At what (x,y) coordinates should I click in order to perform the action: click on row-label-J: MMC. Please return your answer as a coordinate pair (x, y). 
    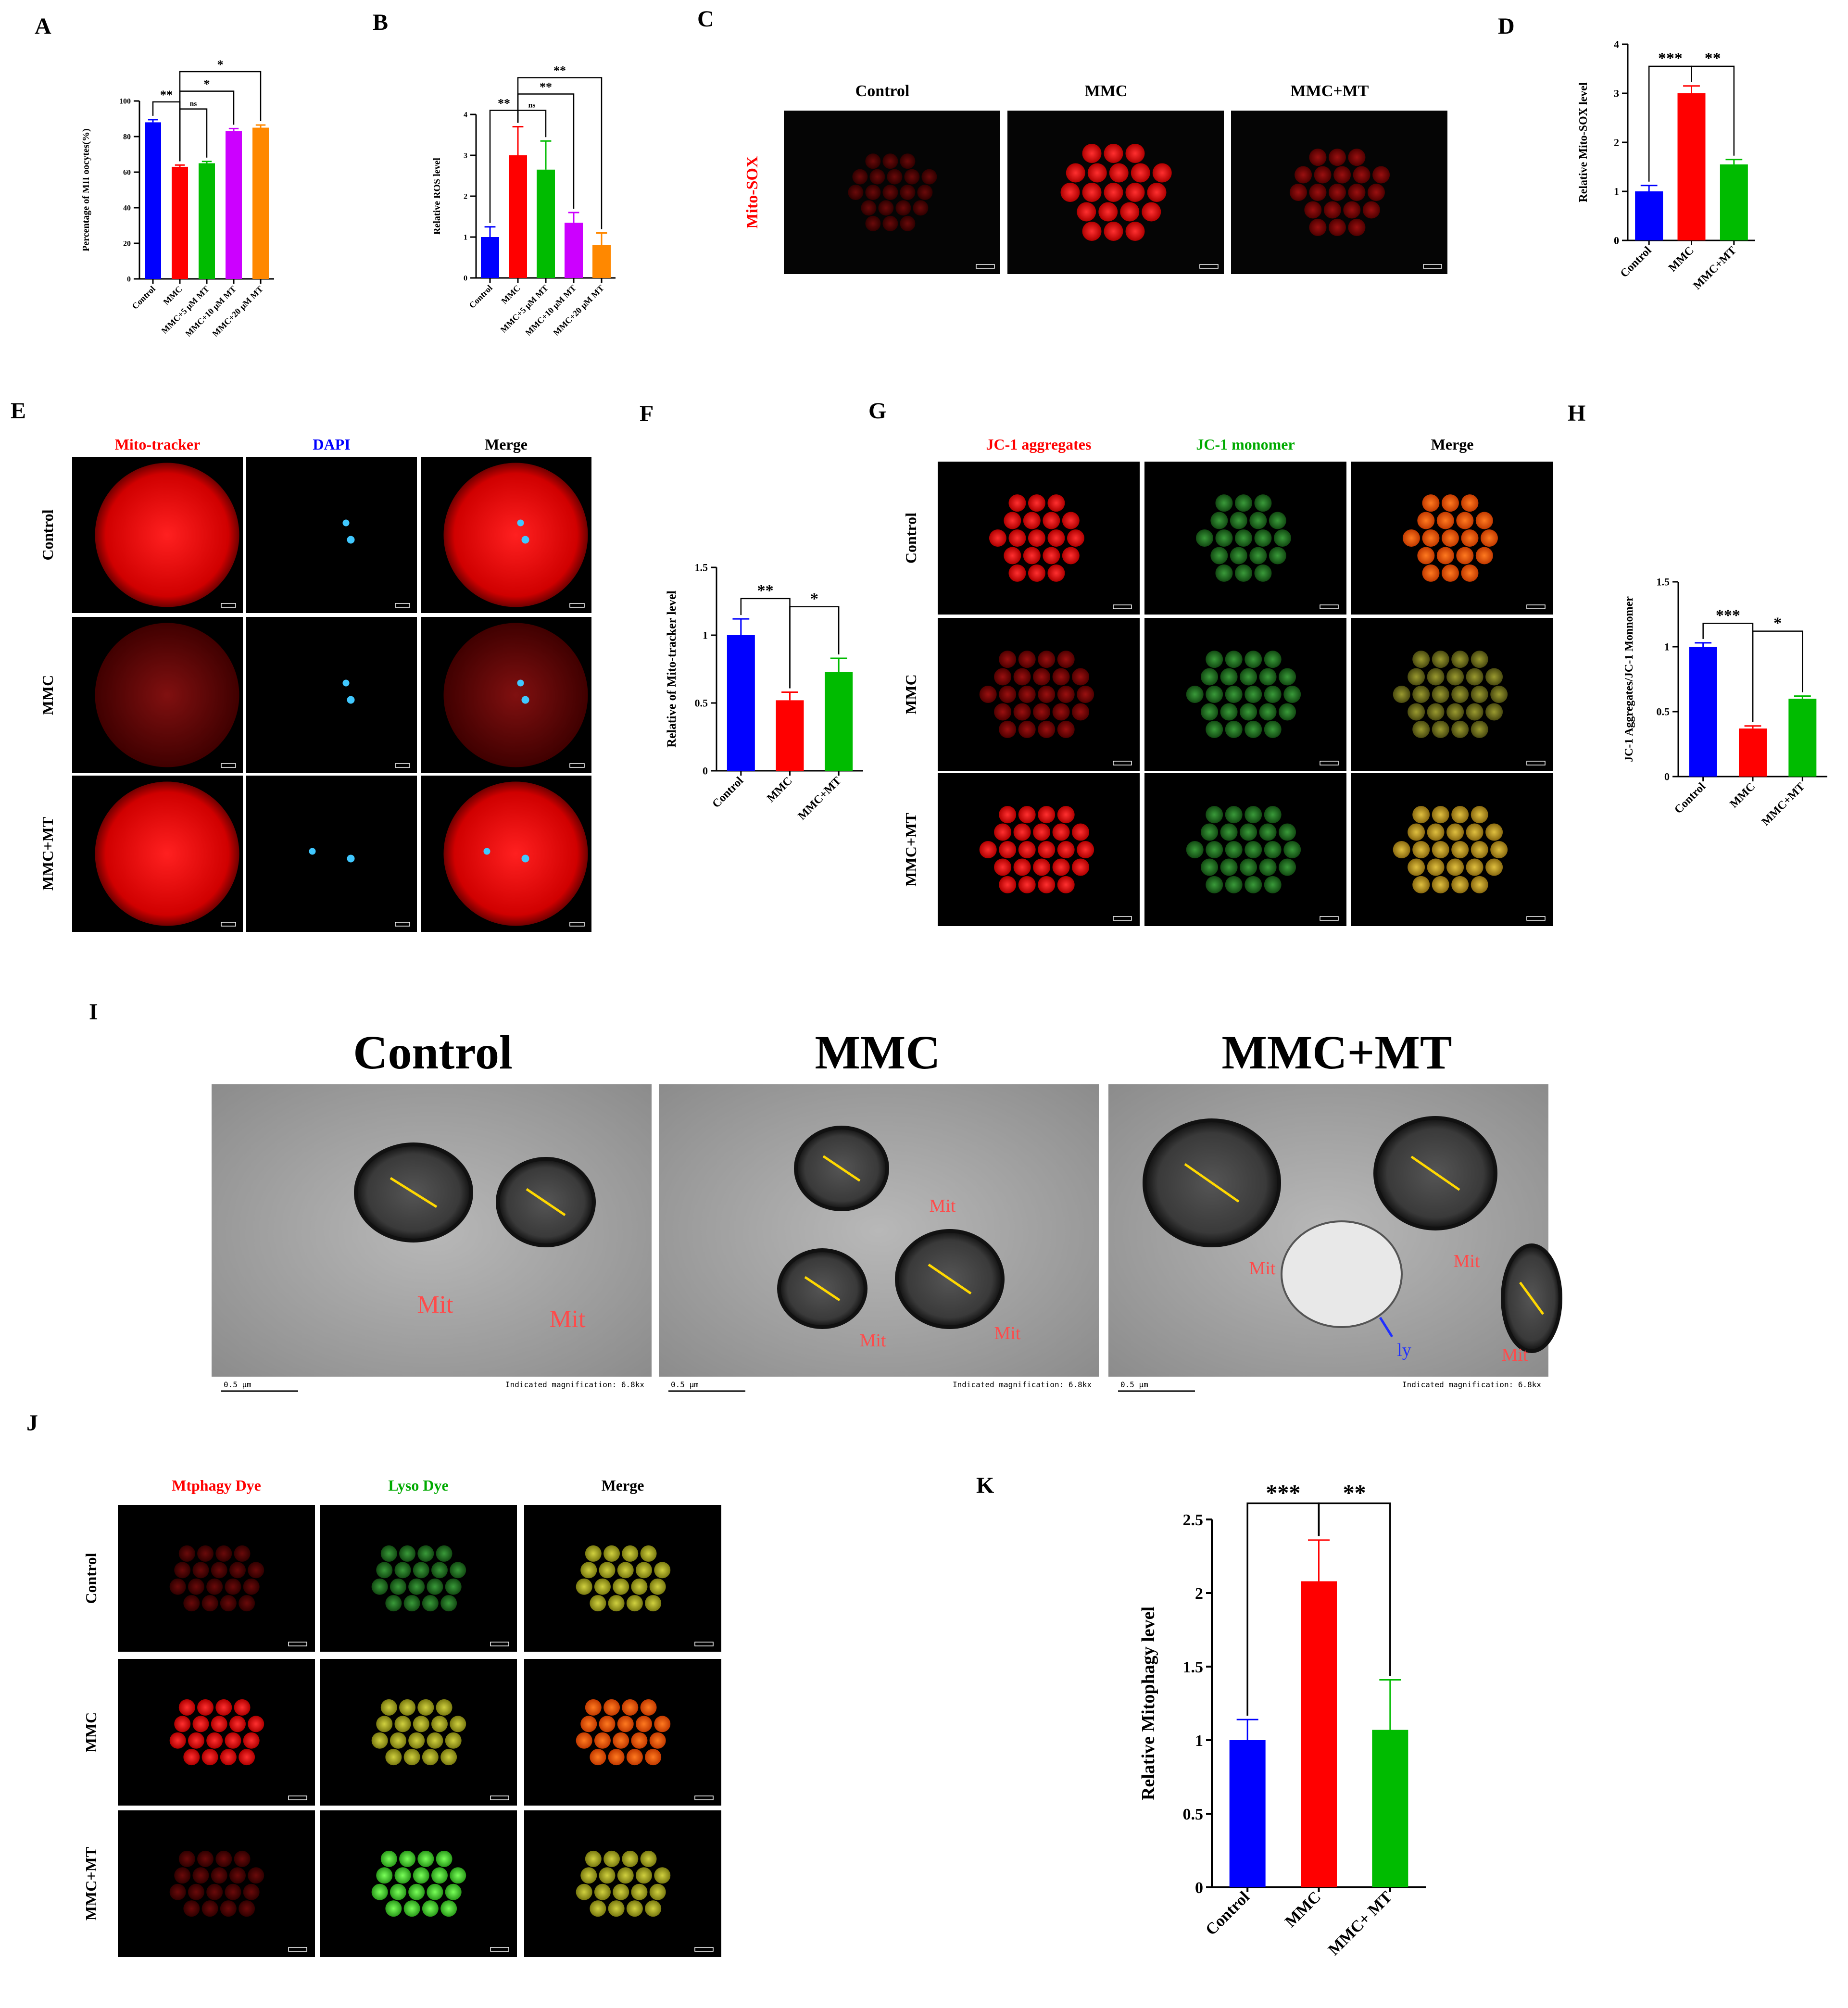
    Looking at the image, I should click on (91, 1732).